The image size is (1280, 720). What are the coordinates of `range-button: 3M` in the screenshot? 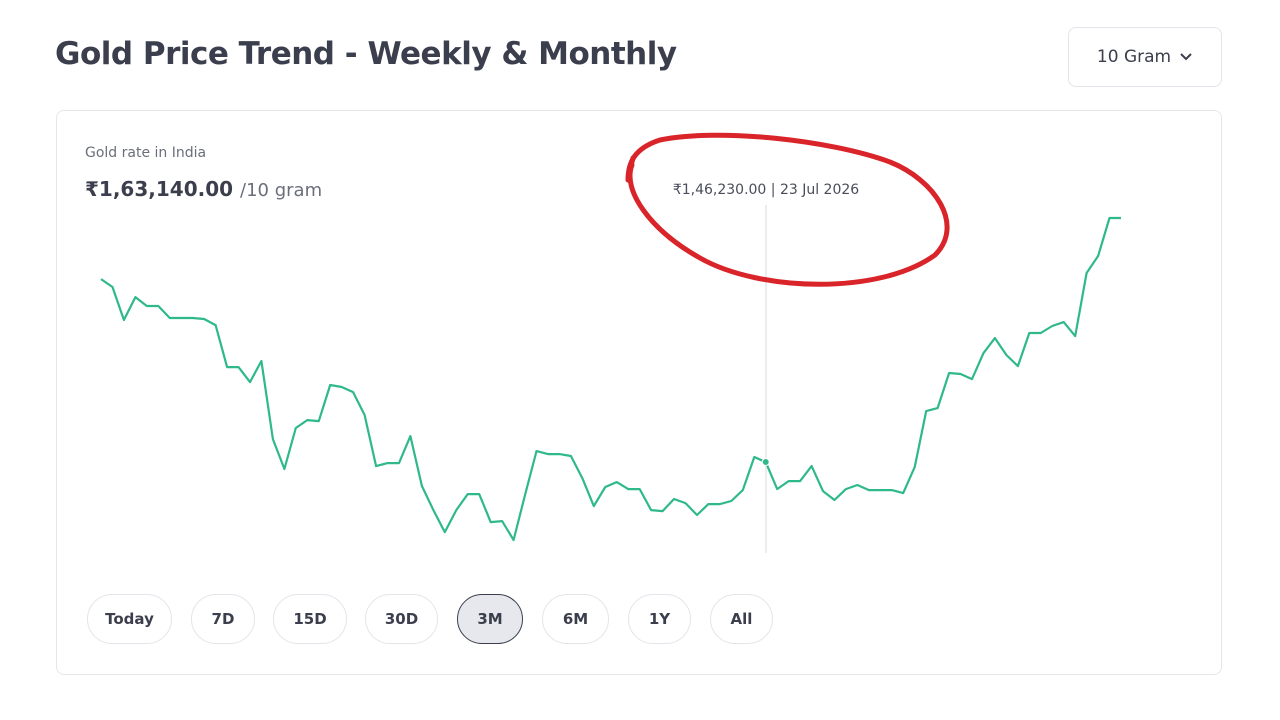 It's located at (490, 619).